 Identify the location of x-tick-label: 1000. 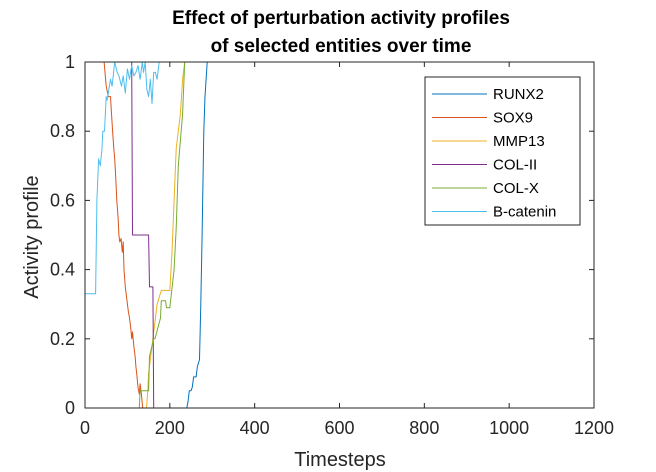
(509, 428).